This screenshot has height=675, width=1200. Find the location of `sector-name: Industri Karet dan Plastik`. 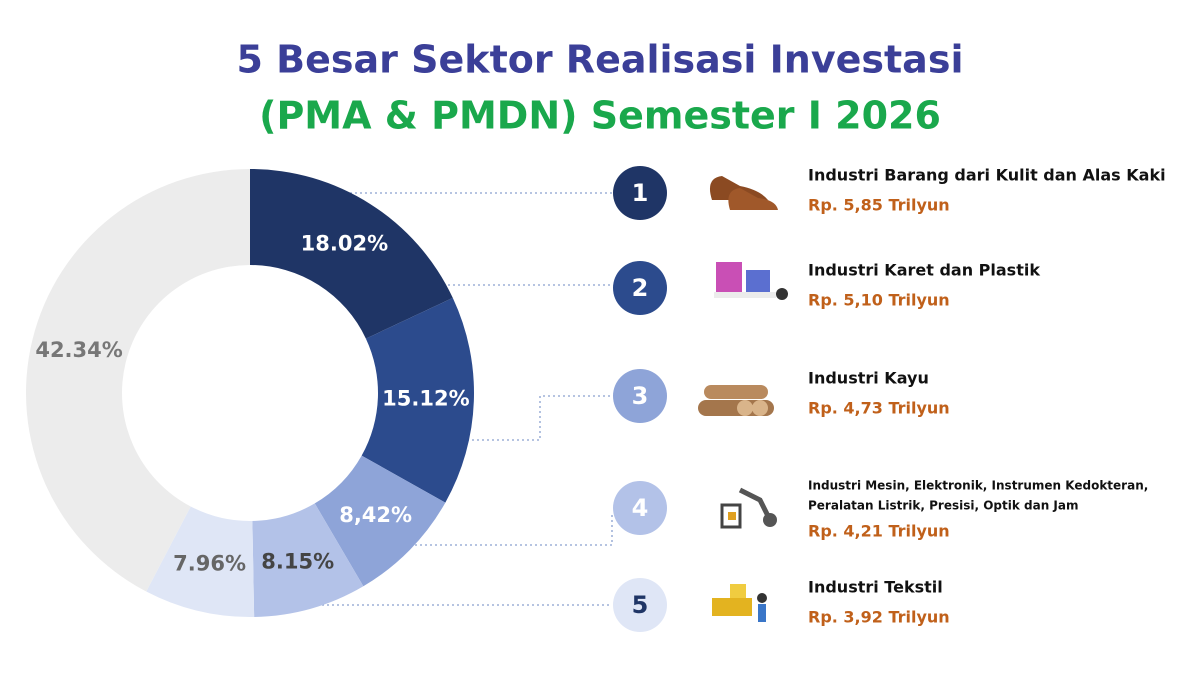

sector-name: Industri Karet dan Plastik is located at coordinates (924, 270).